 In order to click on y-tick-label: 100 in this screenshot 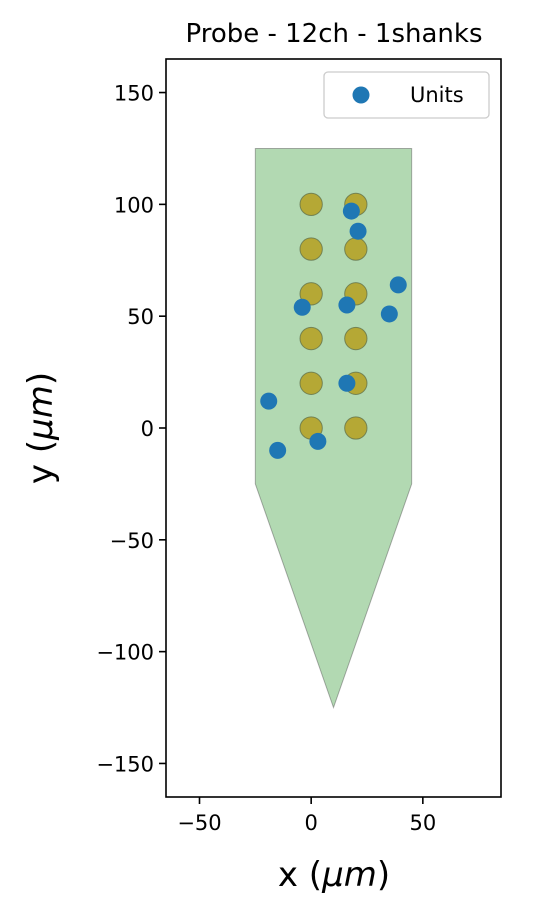, I will do `click(134, 205)`.